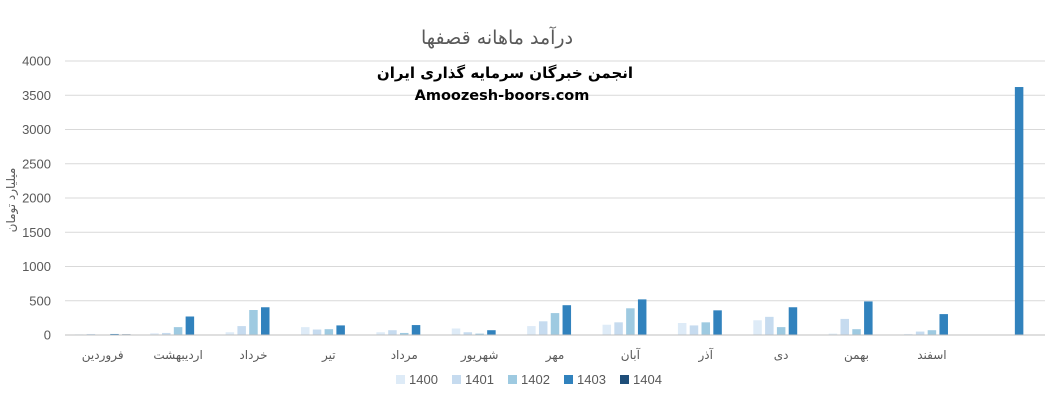  What do you see at coordinates (253, 355) in the screenshot?
I see `x-tick-label: خرداد` at bounding box center [253, 355].